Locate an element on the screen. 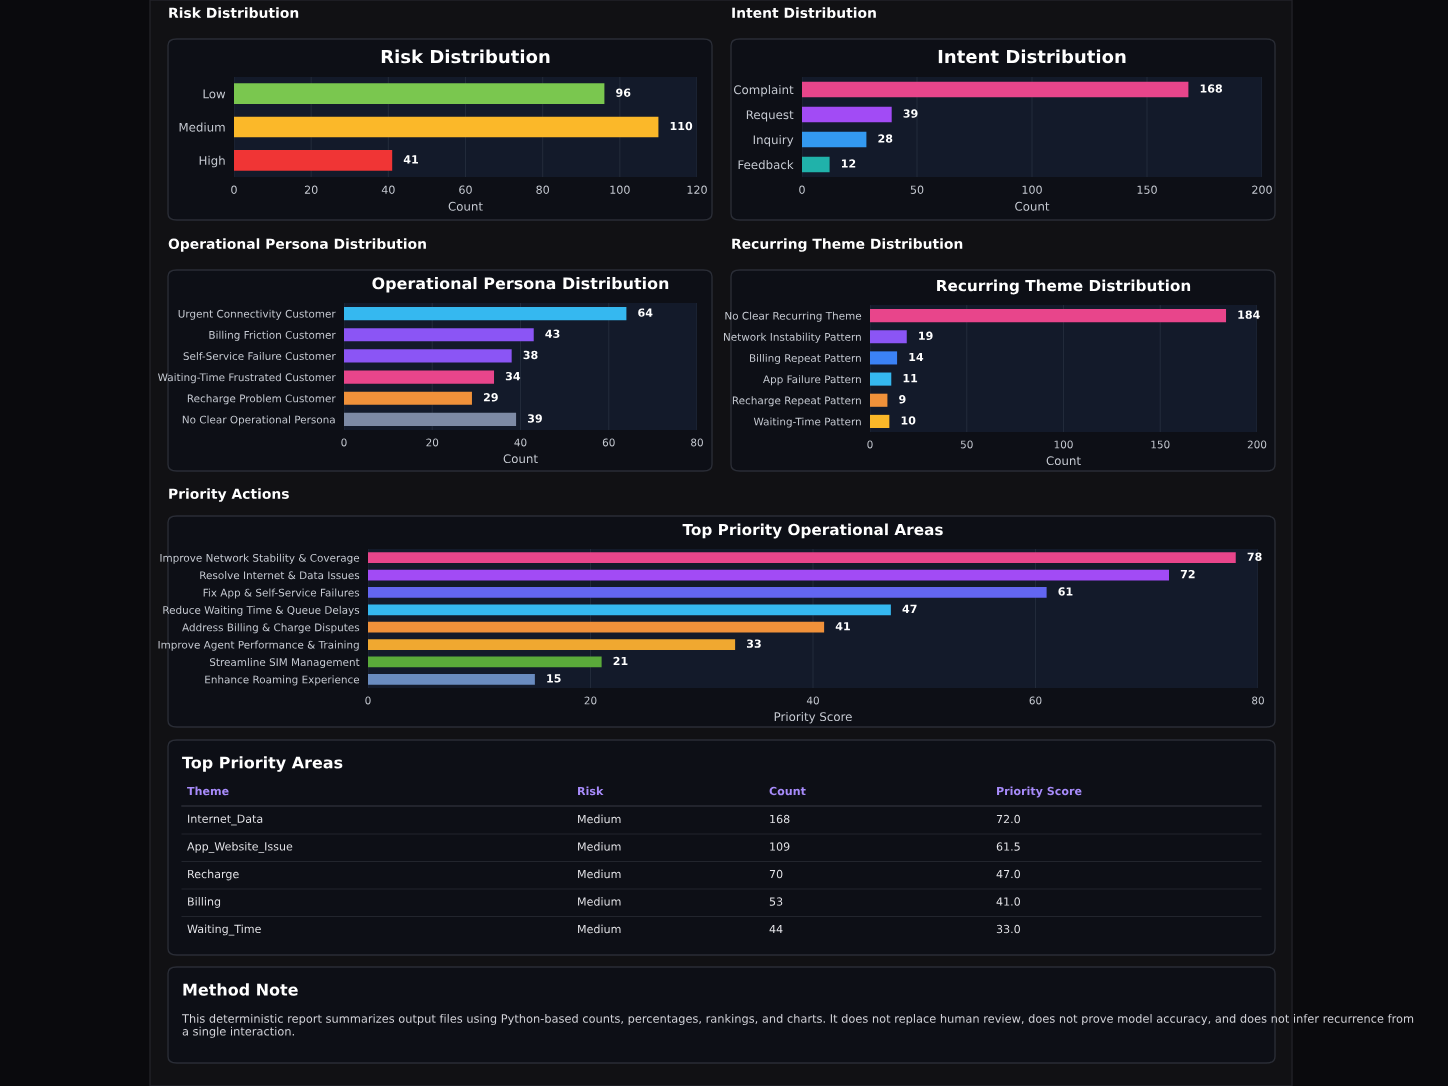  category-label: Priority Score is located at coordinates (1039, 792).